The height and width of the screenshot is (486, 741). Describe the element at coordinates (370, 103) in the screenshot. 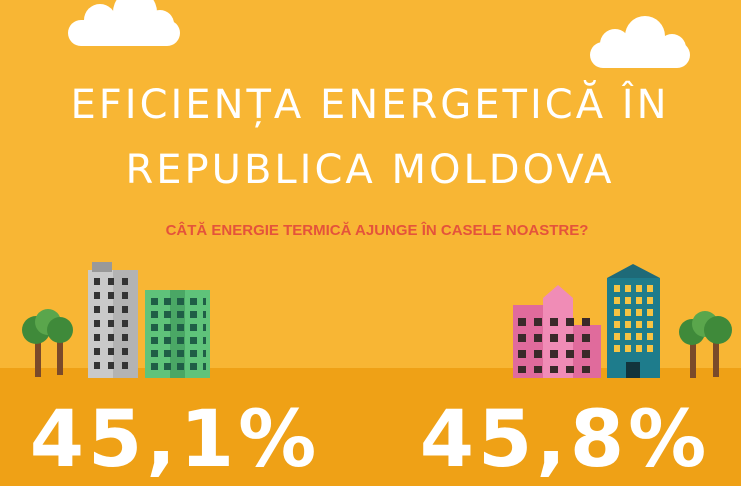

I see `title: EFICIENȚA ENERGETICĂ ÎN` at that location.